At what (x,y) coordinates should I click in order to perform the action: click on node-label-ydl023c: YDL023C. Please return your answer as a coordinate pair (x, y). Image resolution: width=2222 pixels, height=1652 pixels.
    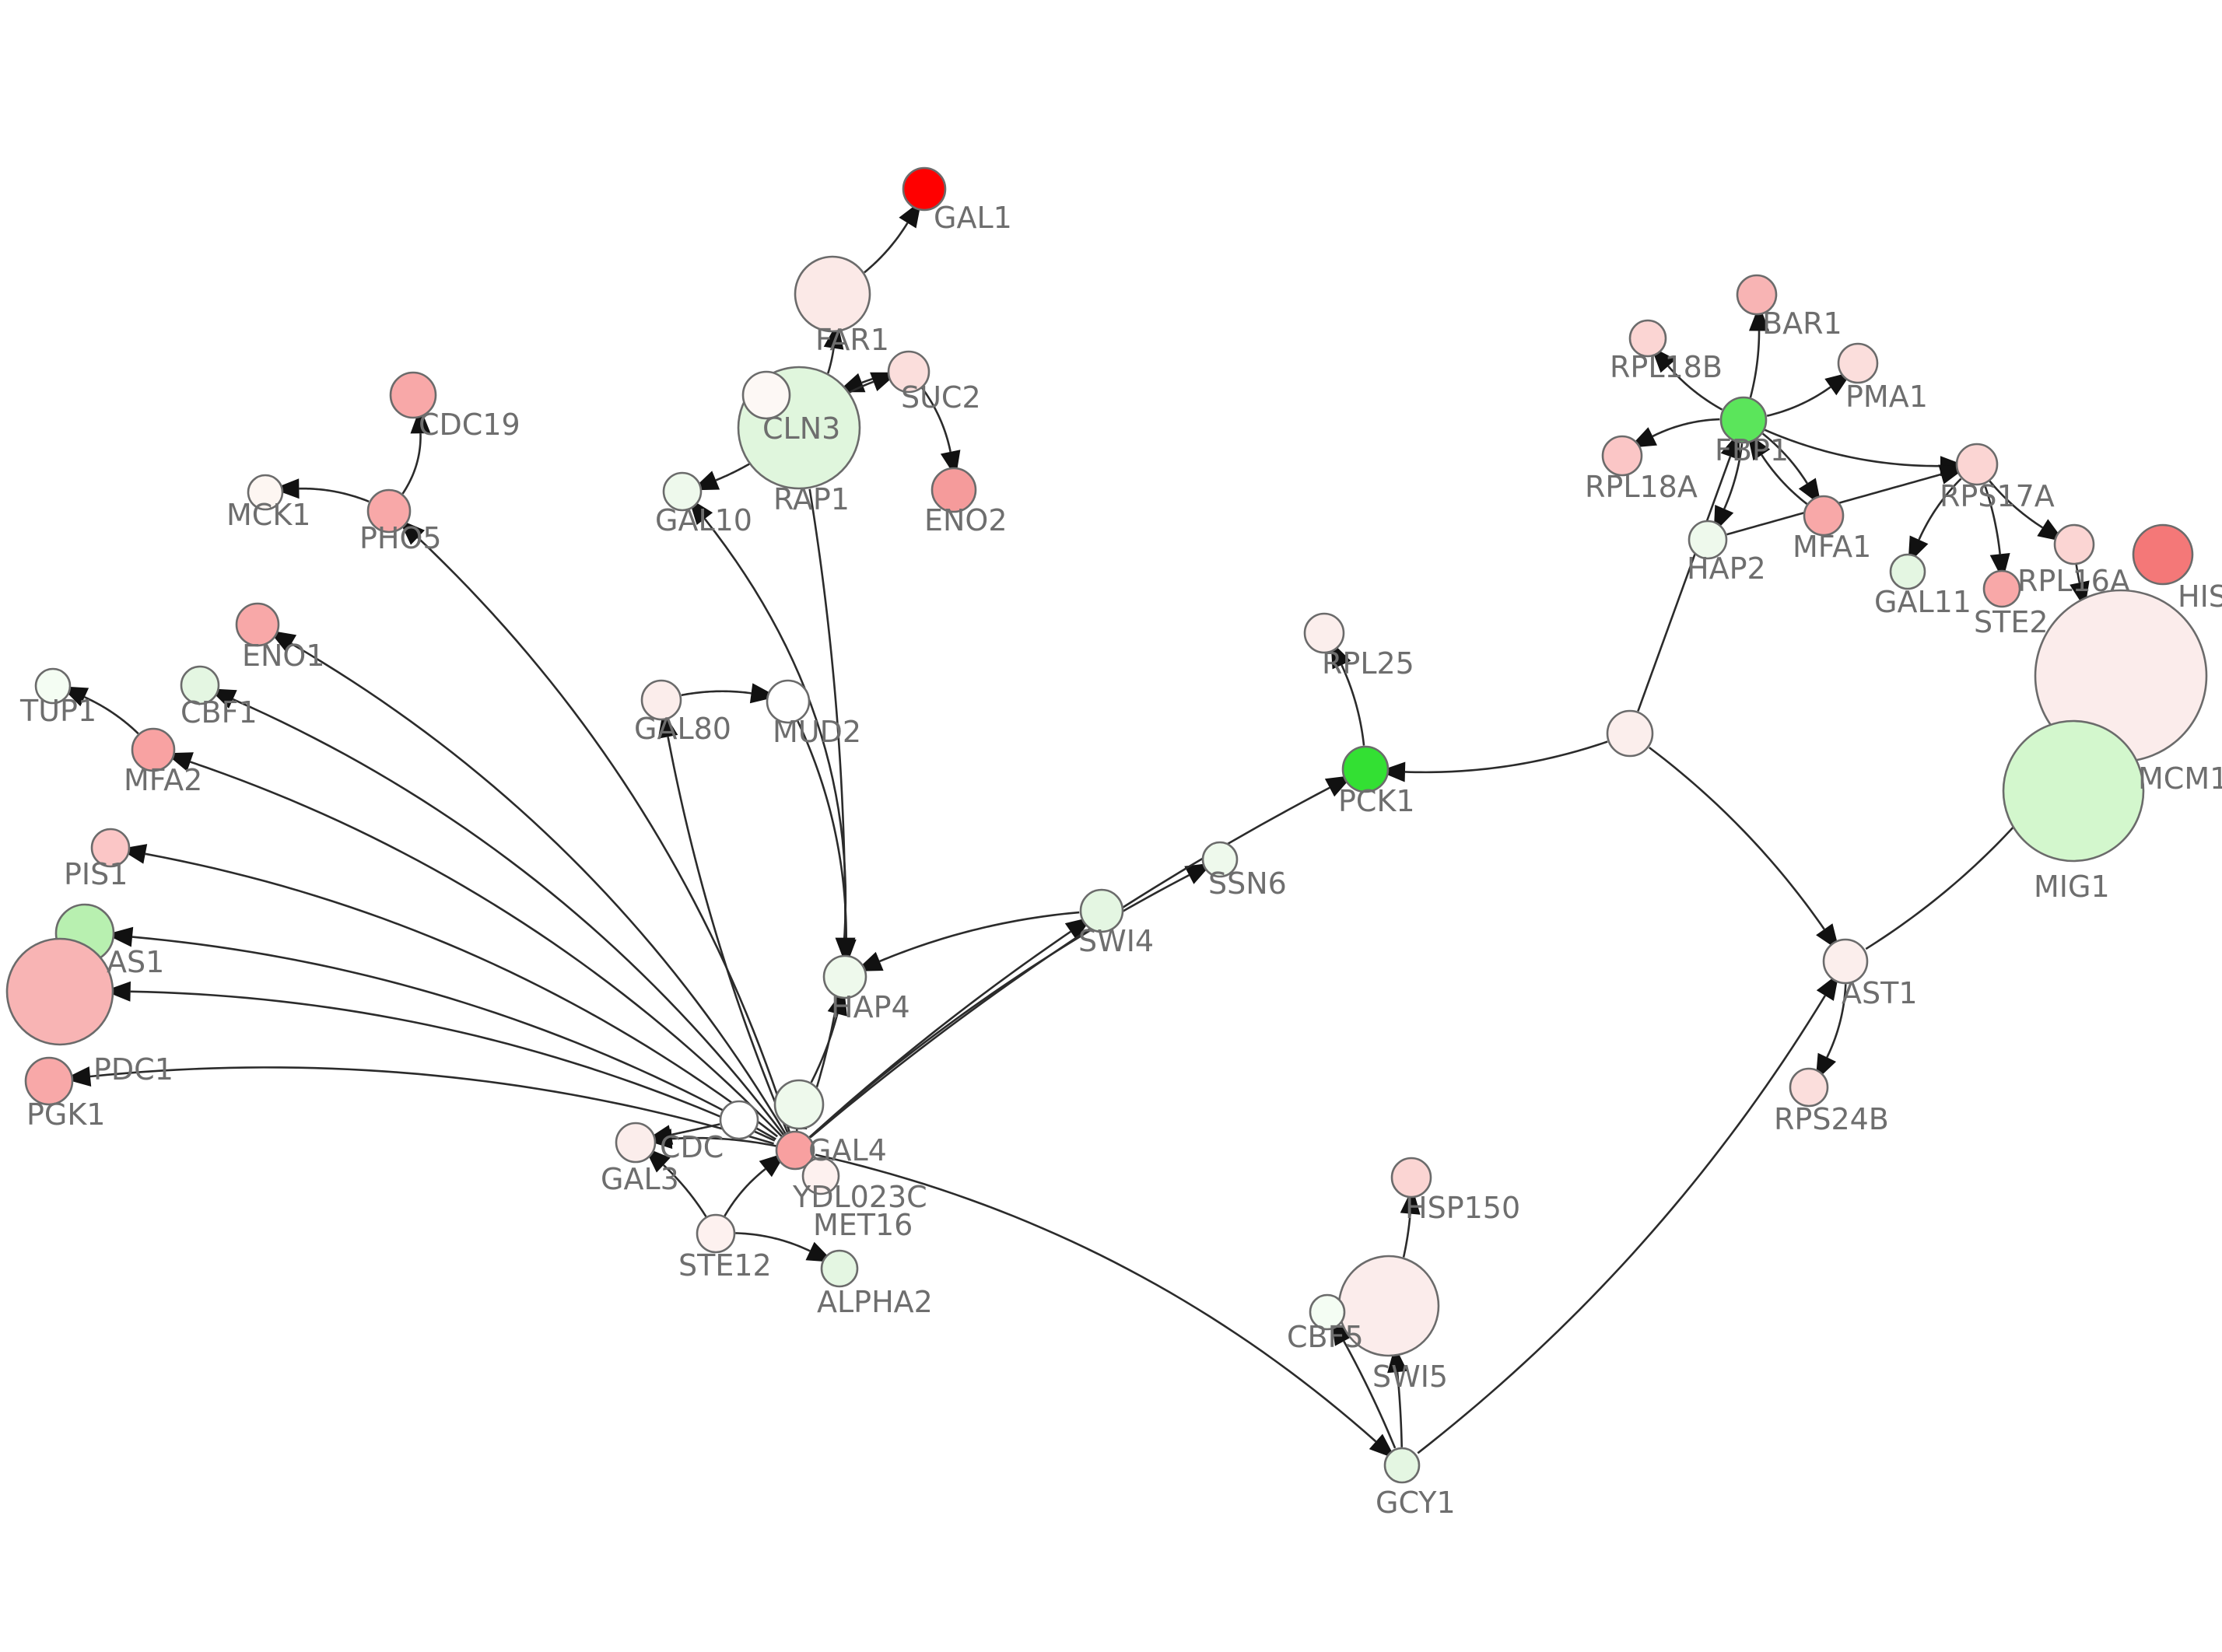
    Looking at the image, I should click on (860, 1197).